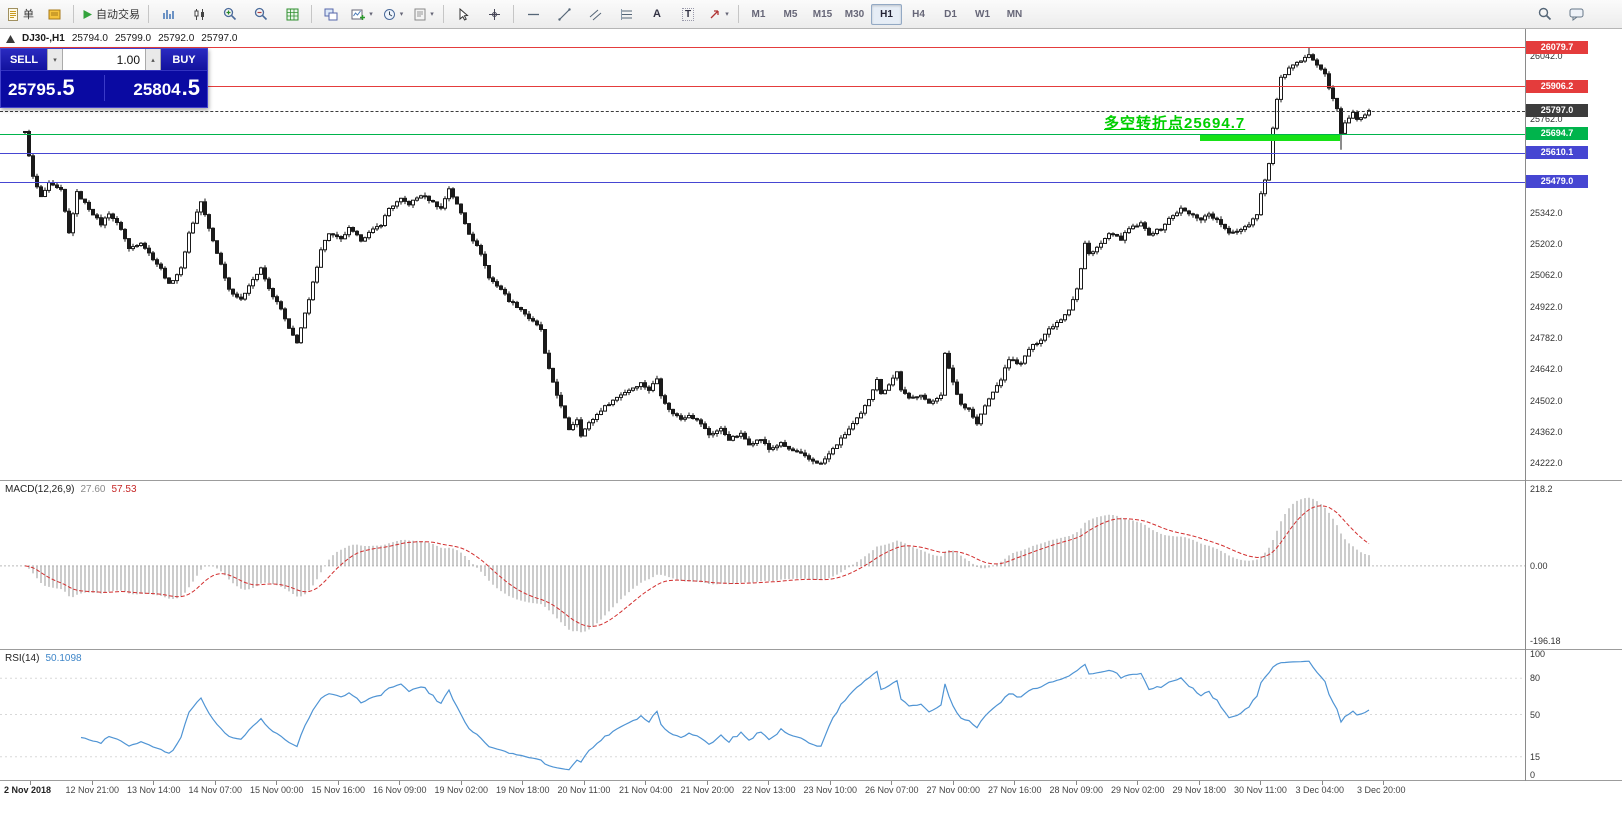 The height and width of the screenshot is (823, 1622). I want to click on lot-decrease-button: ▾, so click(55, 59).